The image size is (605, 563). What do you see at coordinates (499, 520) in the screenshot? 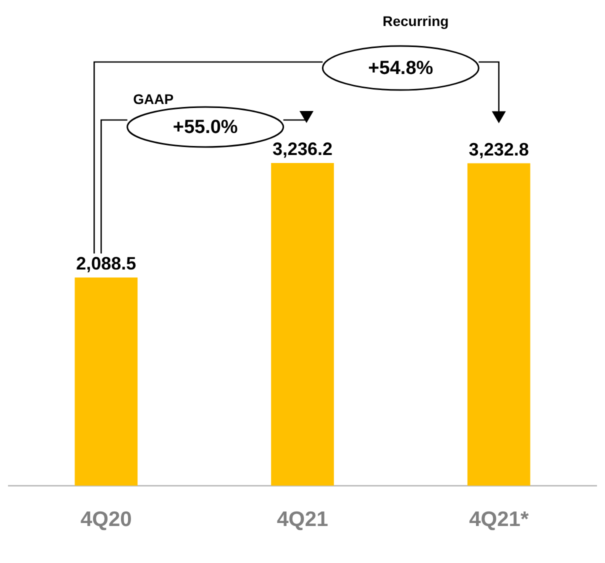
I see `x-tick-label: 4Q21*` at bounding box center [499, 520].